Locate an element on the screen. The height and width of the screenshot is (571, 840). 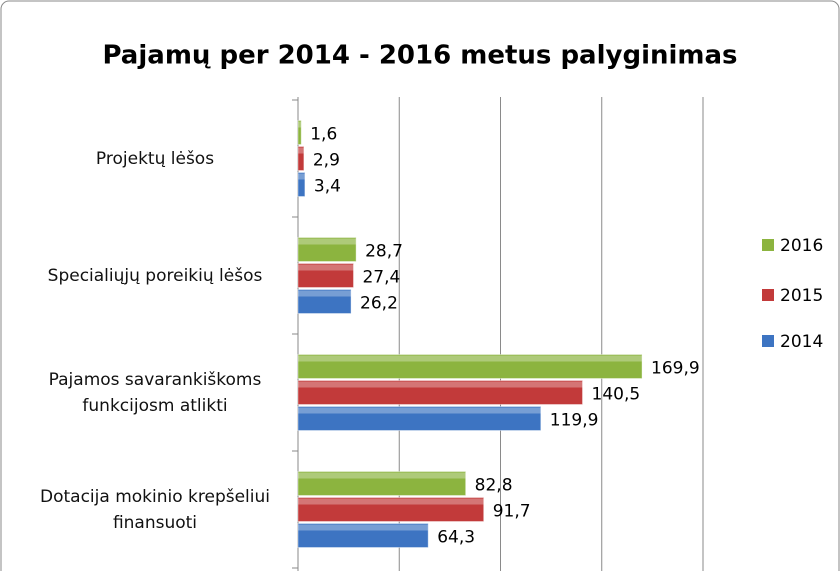
value-label: 119,9 is located at coordinates (574, 421).